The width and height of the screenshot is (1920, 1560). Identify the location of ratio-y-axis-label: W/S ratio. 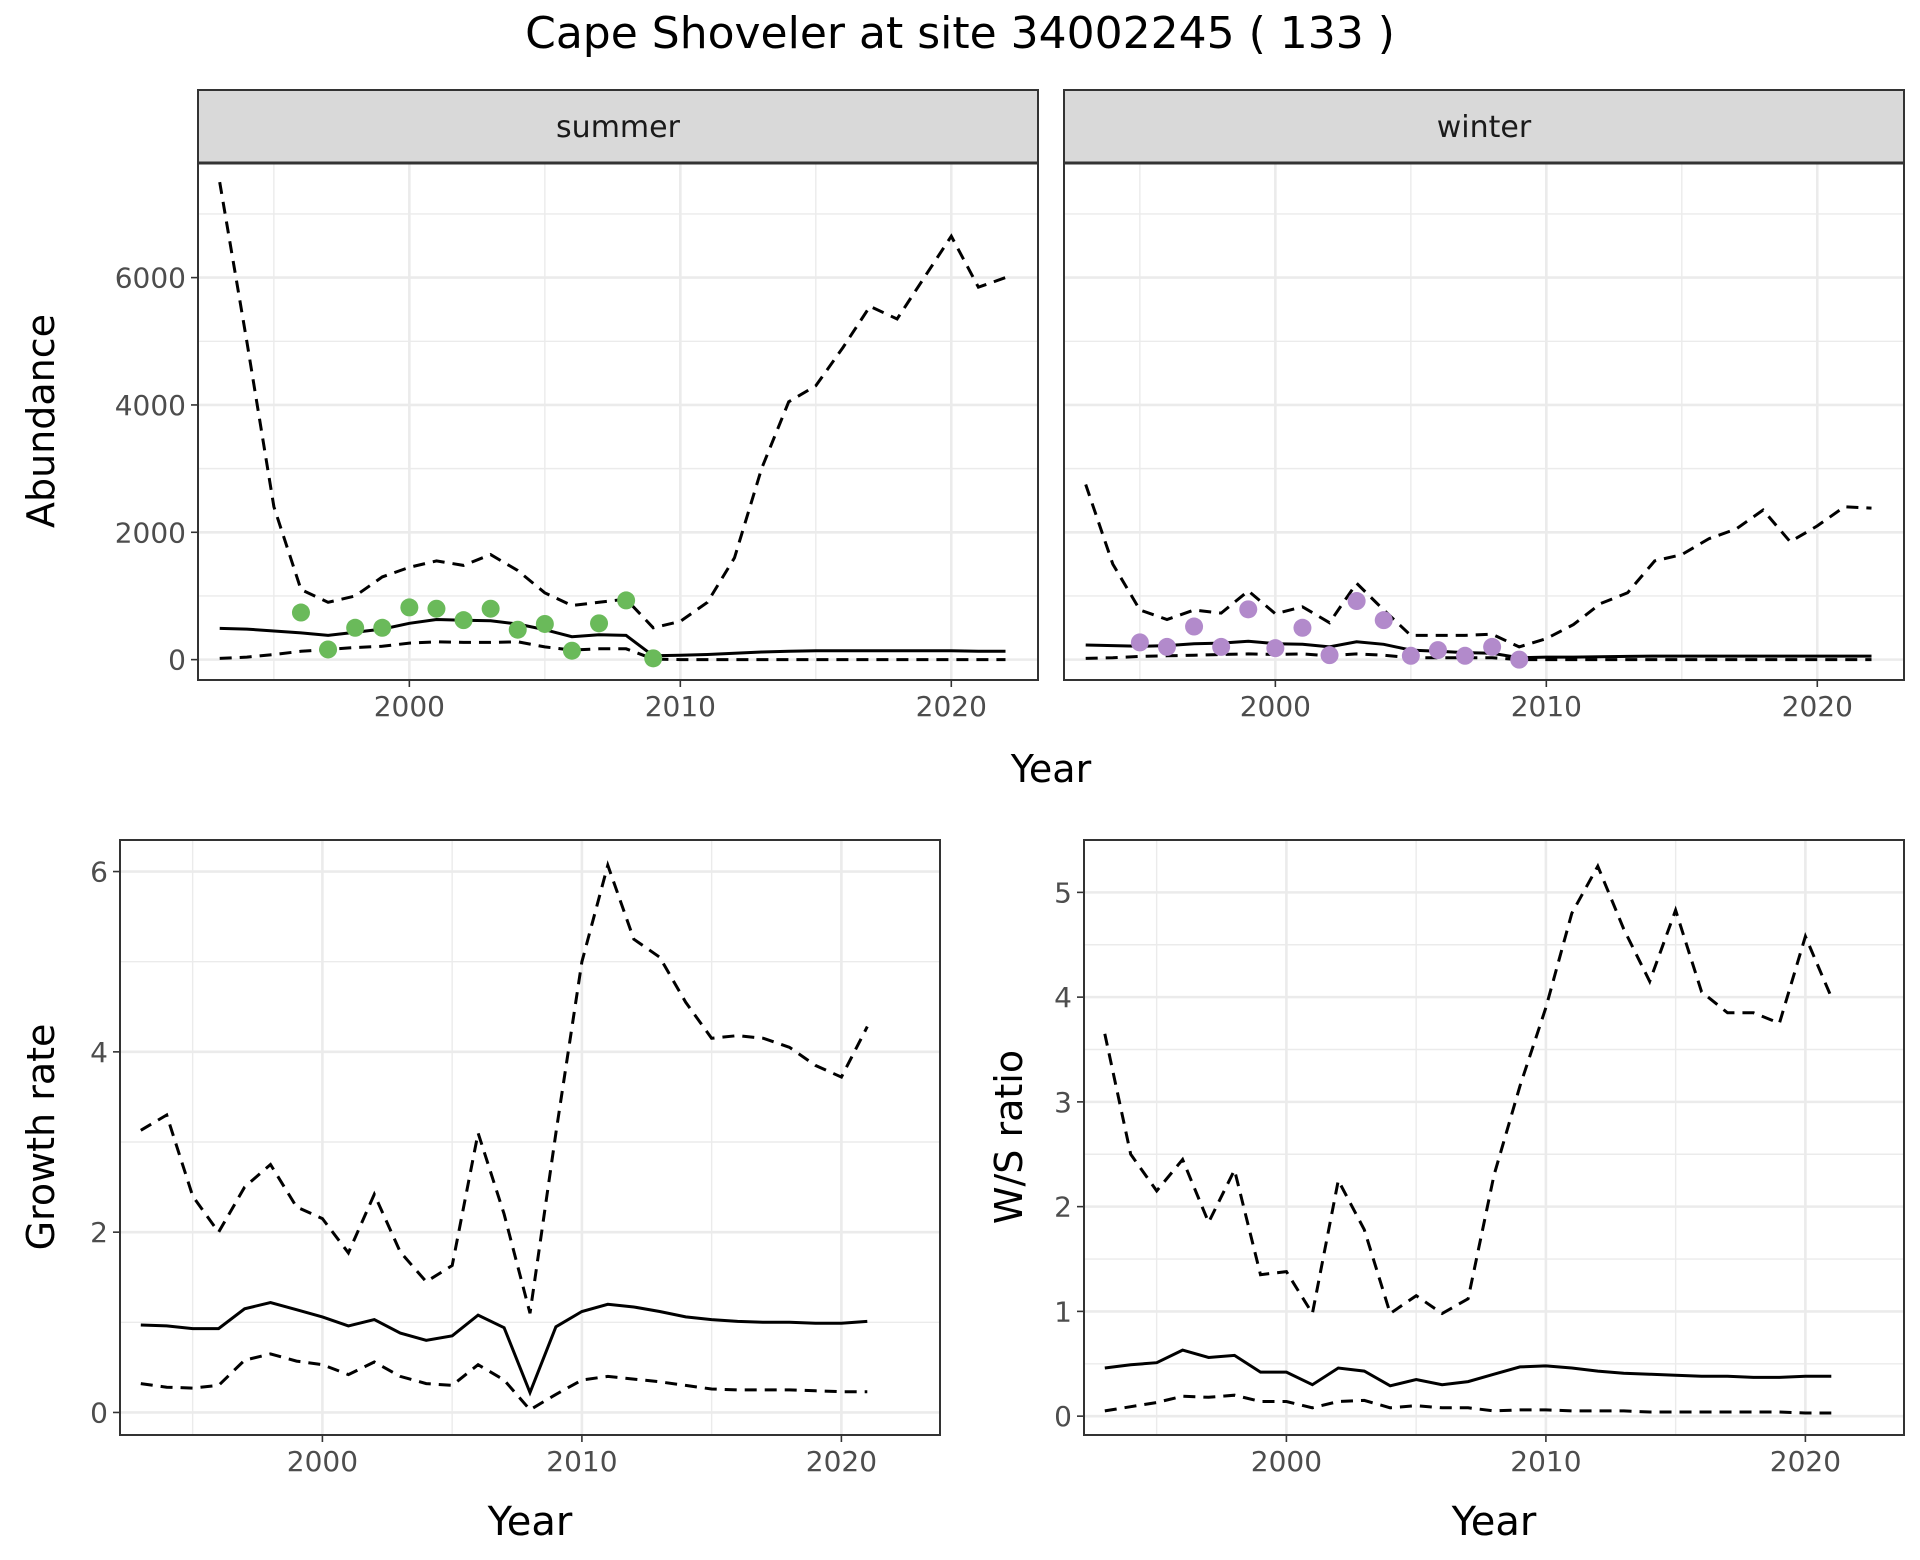
(1009, 1137).